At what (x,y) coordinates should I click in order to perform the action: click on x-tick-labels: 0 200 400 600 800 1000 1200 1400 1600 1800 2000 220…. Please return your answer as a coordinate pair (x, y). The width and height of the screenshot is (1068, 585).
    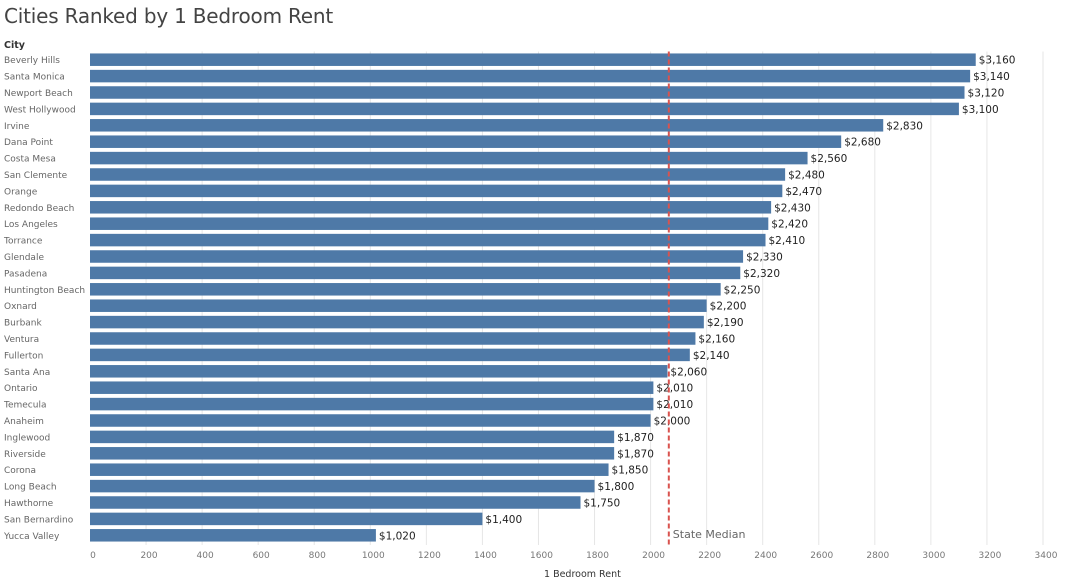
    Looking at the image, I should click on (574, 556).